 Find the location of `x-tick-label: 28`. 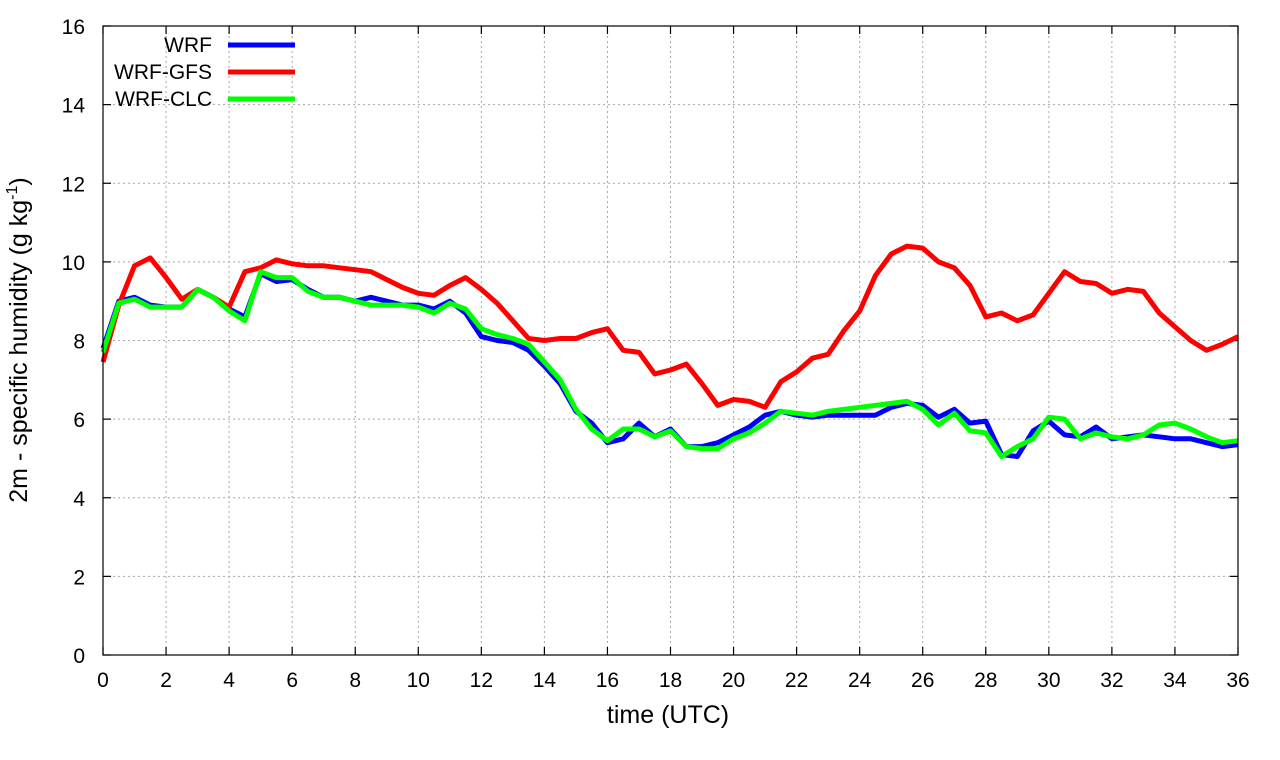

x-tick-label: 28 is located at coordinates (985, 680).